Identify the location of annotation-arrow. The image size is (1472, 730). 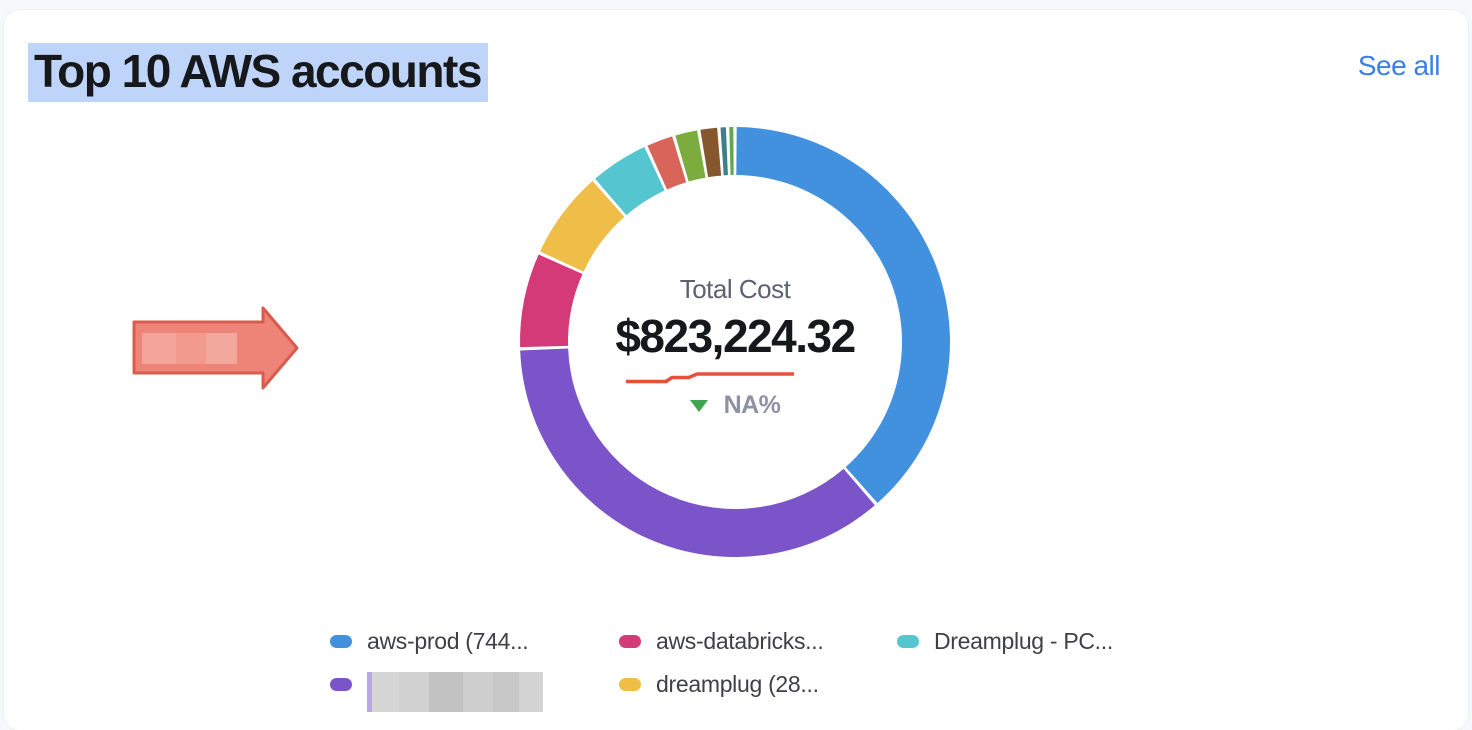
(215, 348).